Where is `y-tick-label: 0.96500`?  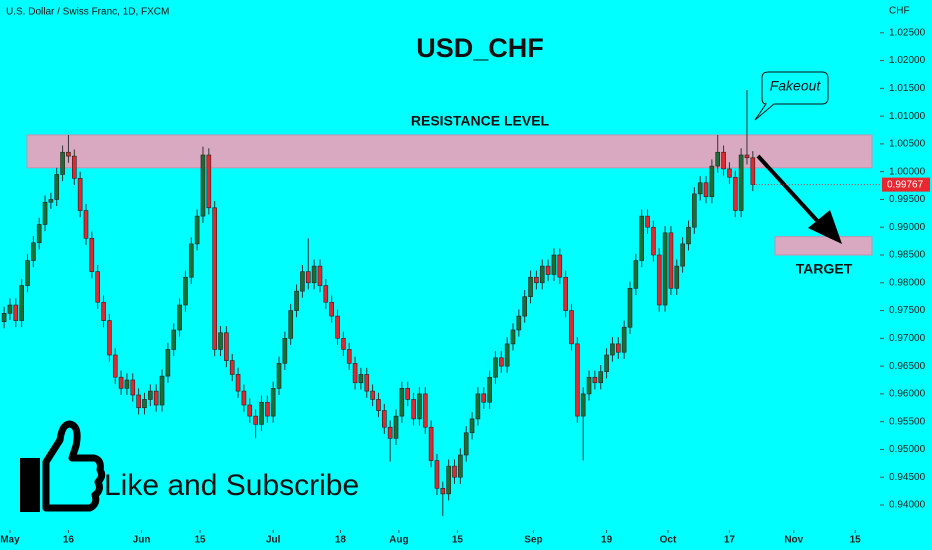
y-tick-label: 0.96500 is located at coordinates (907, 366).